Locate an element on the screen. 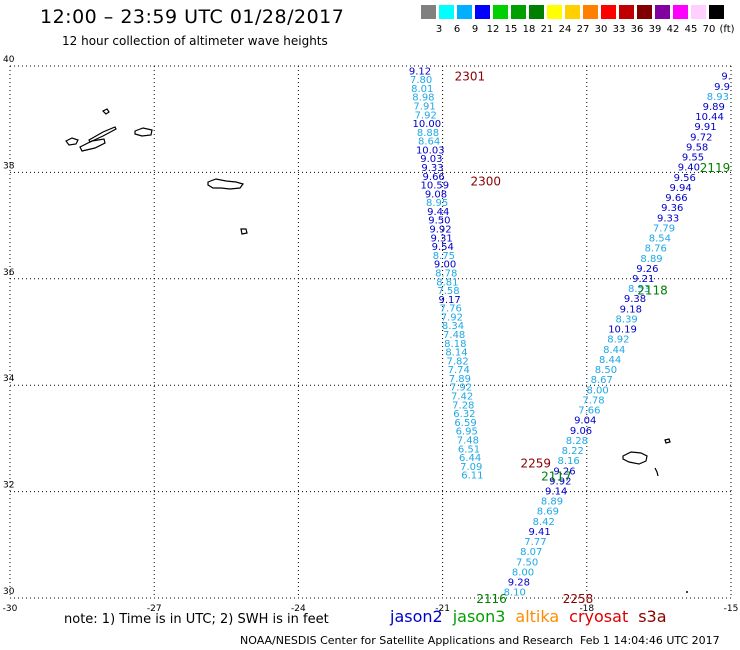 Image resolution: width=740 pixels, height=650 pixels. wave-height-value: 10.59 is located at coordinates (434, 186).